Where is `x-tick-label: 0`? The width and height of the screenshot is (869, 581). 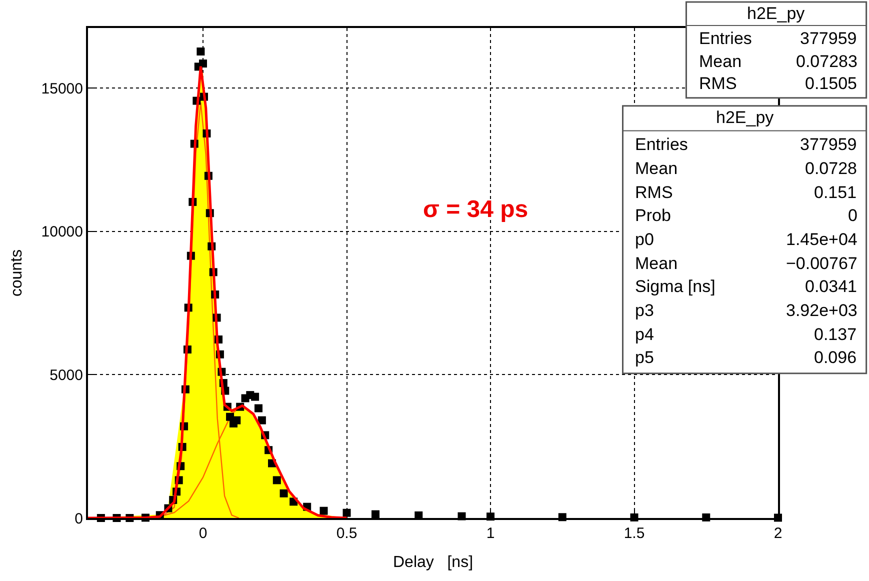 x-tick-label: 0 is located at coordinates (203, 533).